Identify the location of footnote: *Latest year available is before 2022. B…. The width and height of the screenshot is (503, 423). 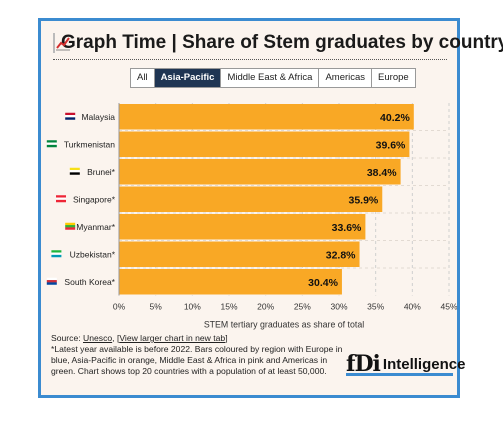
(197, 360).